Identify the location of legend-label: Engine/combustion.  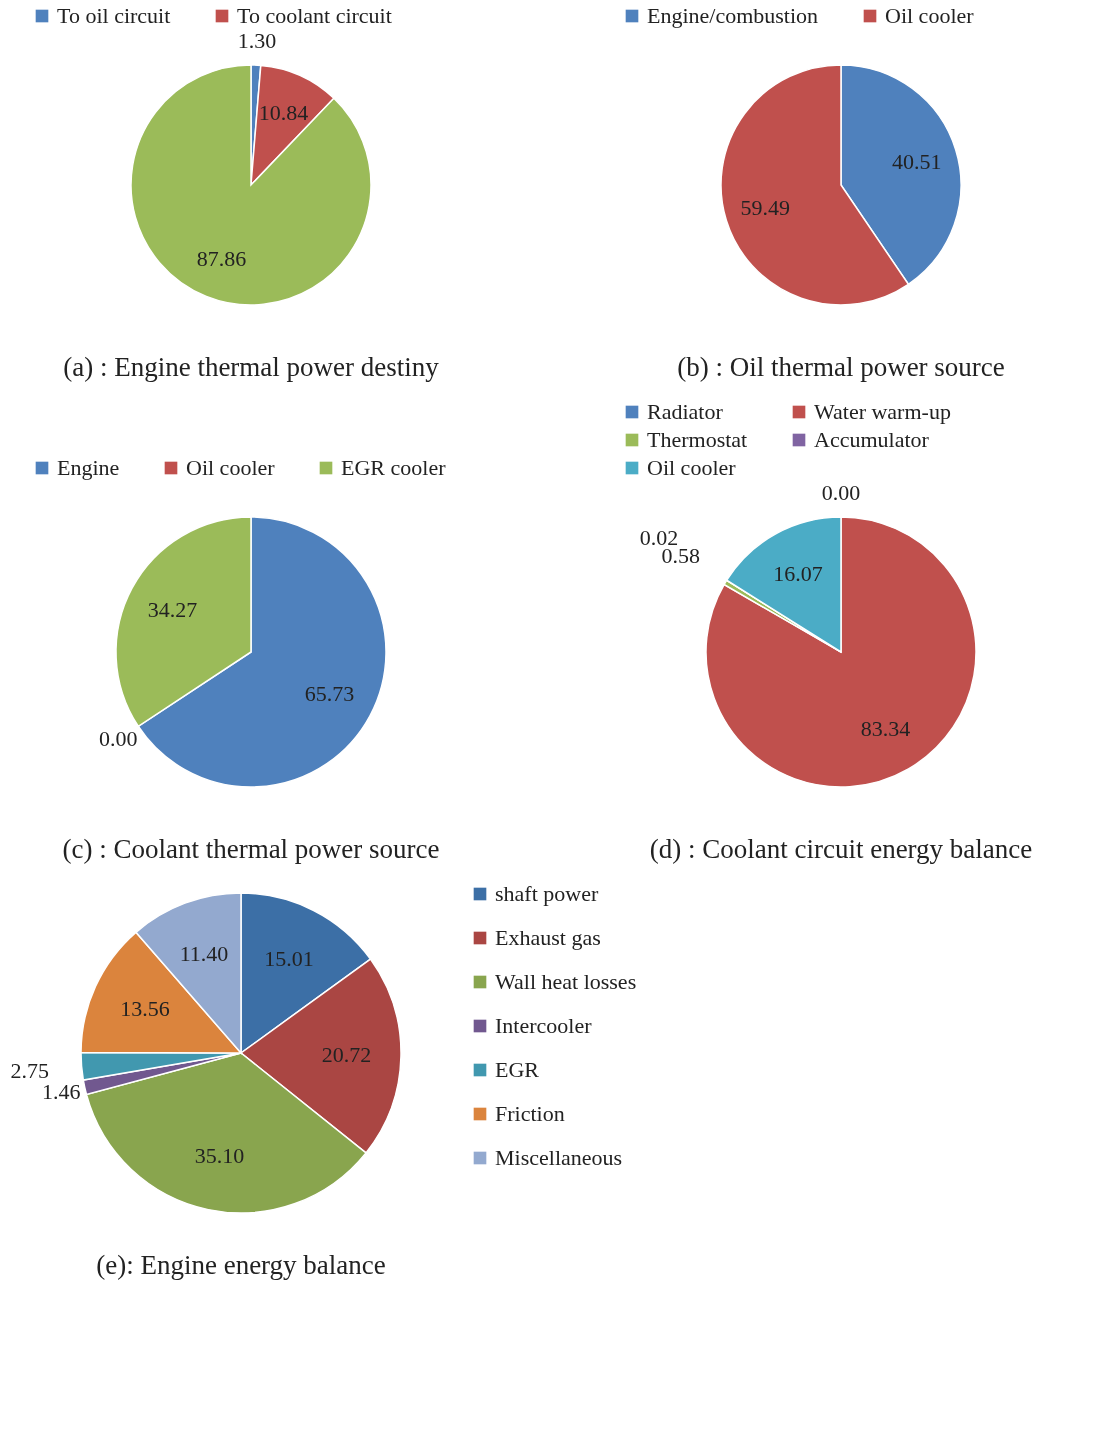
(733, 15).